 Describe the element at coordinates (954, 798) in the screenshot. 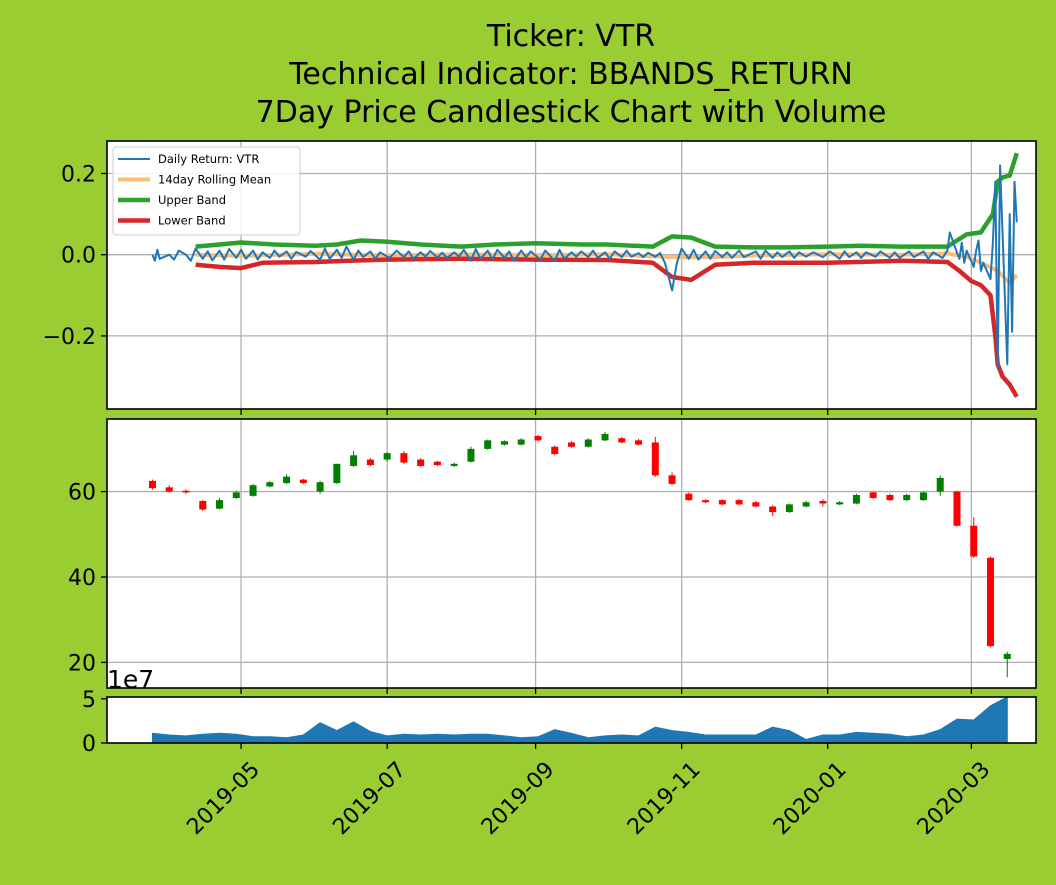

I see `x-tick-label: 2020-03` at that location.